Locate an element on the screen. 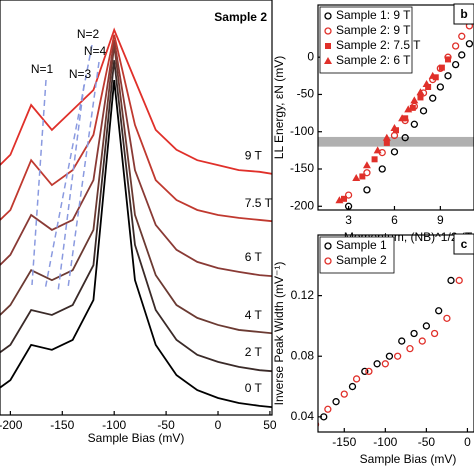 This screenshot has width=474, height=474. series-label: 0 T is located at coordinates (254, 388).